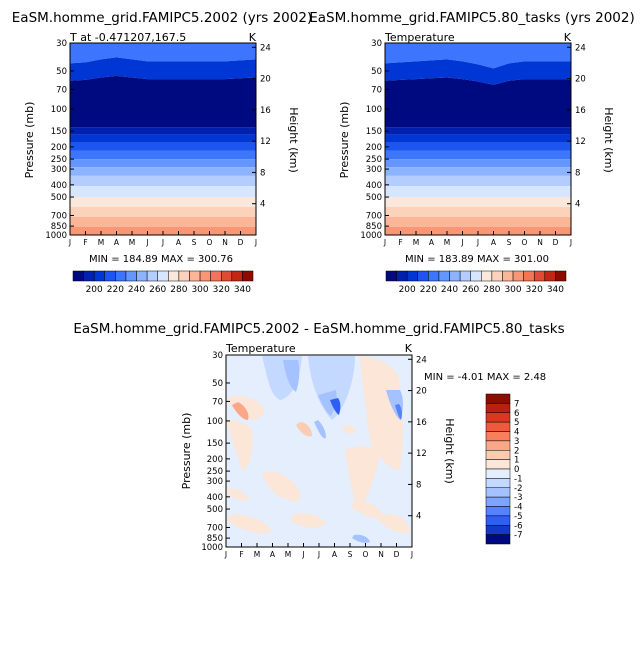 This screenshot has width=640, height=645. I want to click on colorbar-label: 5, so click(516, 423).